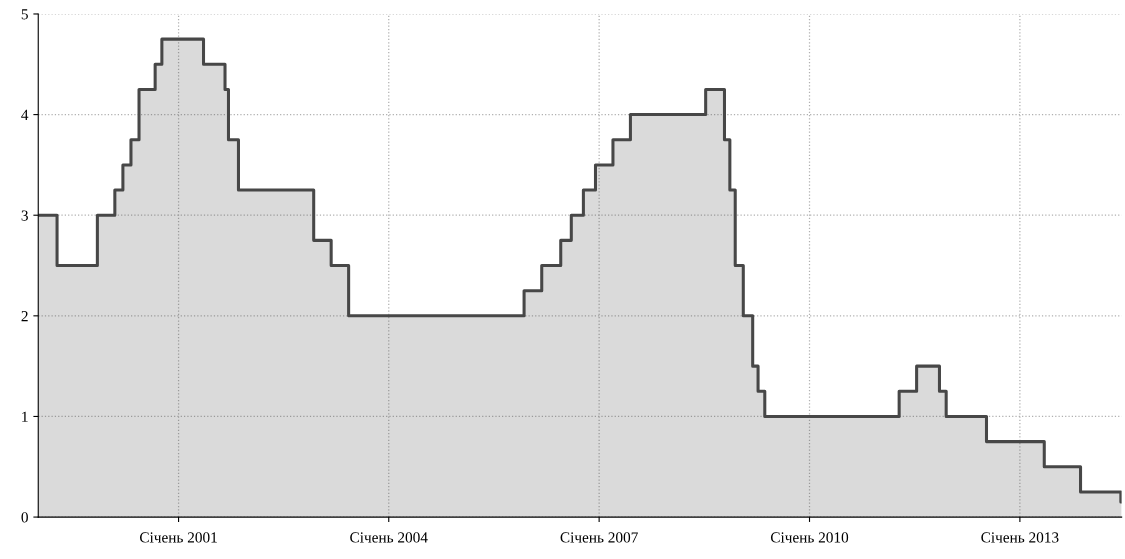 The width and height of the screenshot is (1125, 559). I want to click on x-tick-label: Січень 2013, so click(1020, 537).